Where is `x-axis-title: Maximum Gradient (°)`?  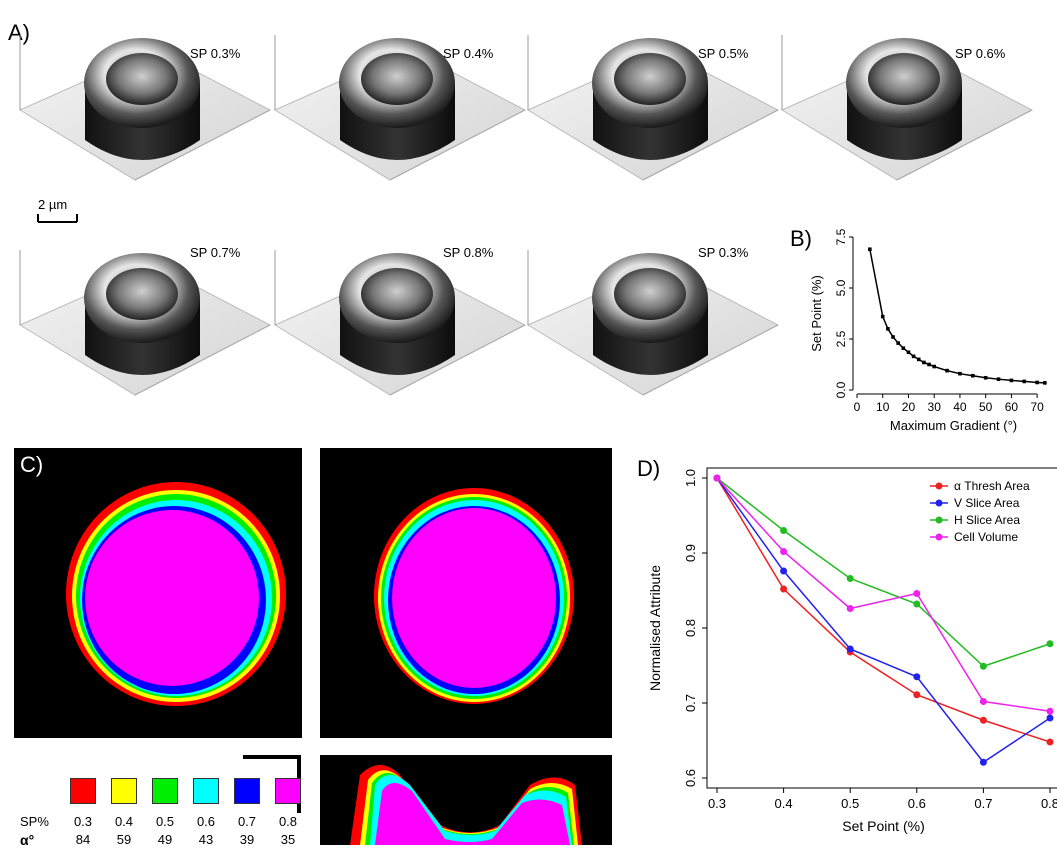 x-axis-title: Maximum Gradient (°) is located at coordinates (953, 425).